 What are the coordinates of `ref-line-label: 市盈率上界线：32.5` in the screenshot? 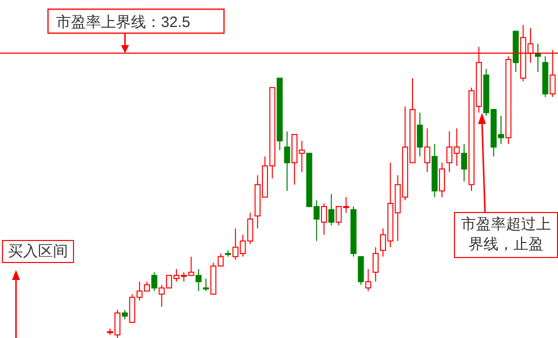 It's located at (123, 23).